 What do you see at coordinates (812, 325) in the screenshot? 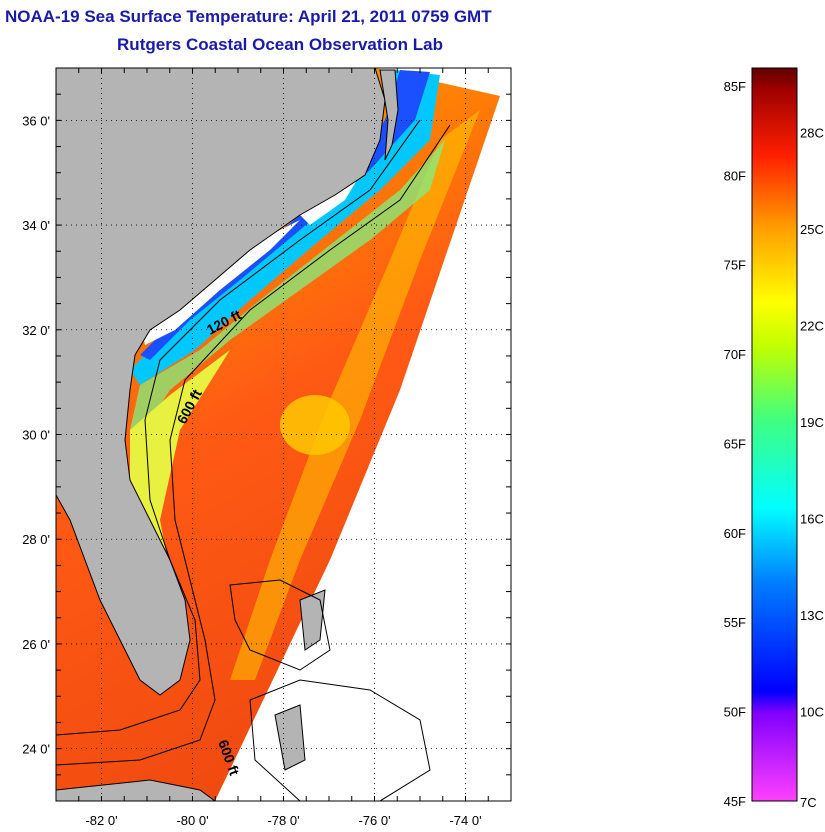
I see `colorbar-c-label: 22C` at bounding box center [812, 325].